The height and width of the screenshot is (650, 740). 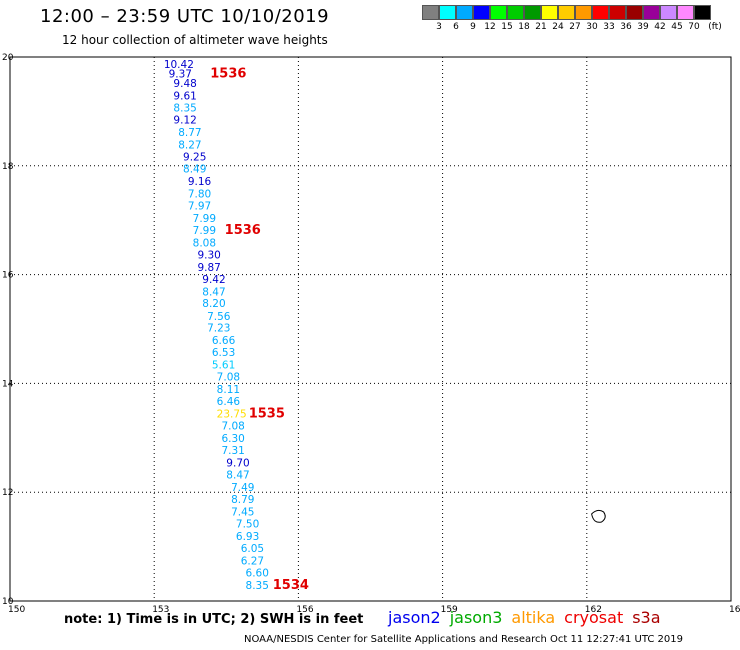 What do you see at coordinates (160, 610) in the screenshot?
I see `lon-tick-label: 153` at bounding box center [160, 610].